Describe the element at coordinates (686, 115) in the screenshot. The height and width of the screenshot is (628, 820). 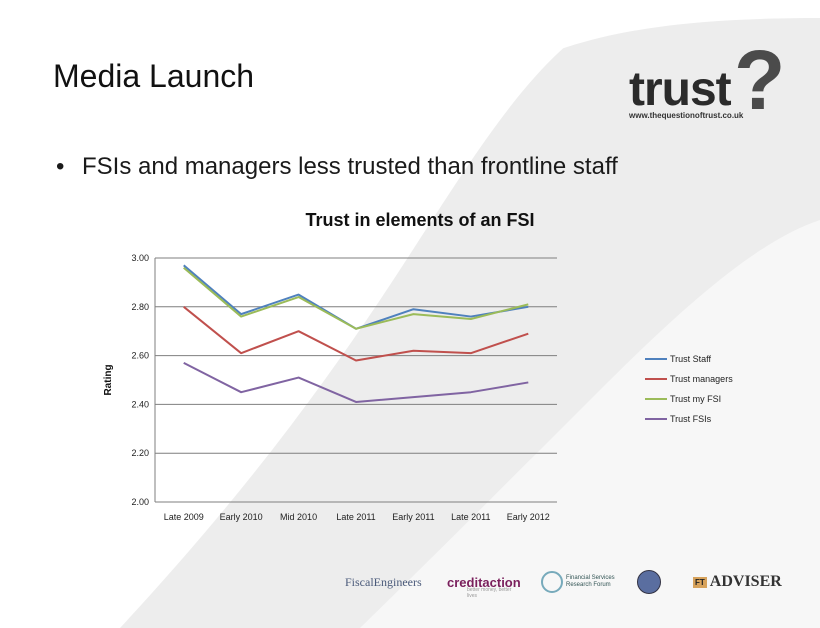
I see `trust-logo-url: www.thequestionoftrust.co.uk` at that location.